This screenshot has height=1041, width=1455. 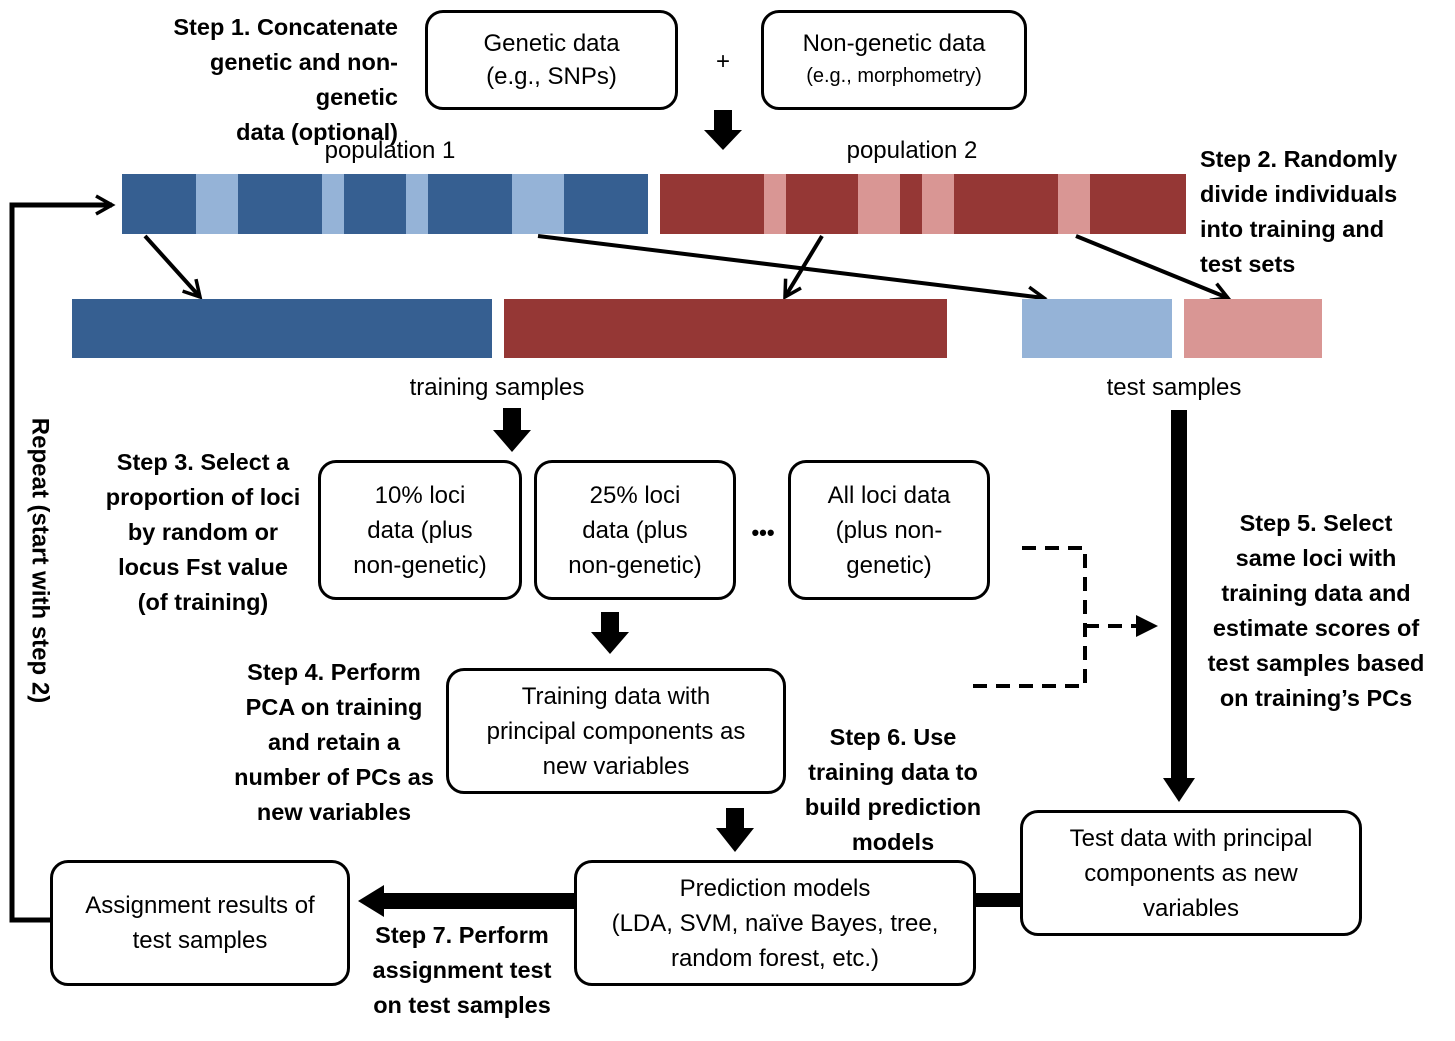 What do you see at coordinates (40, 560) in the screenshot?
I see `repeat-text: Repeat (start with step 2)` at bounding box center [40, 560].